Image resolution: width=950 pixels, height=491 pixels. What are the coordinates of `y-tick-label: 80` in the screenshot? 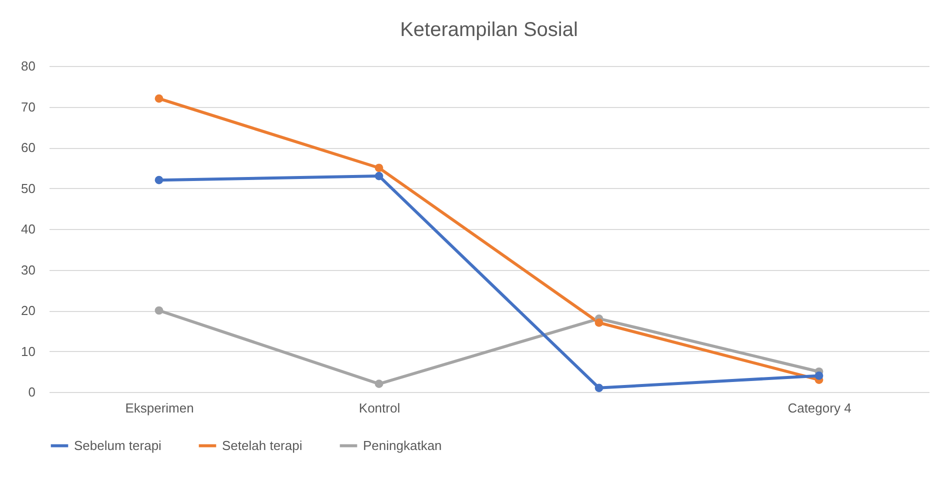 It's located at (28, 66).